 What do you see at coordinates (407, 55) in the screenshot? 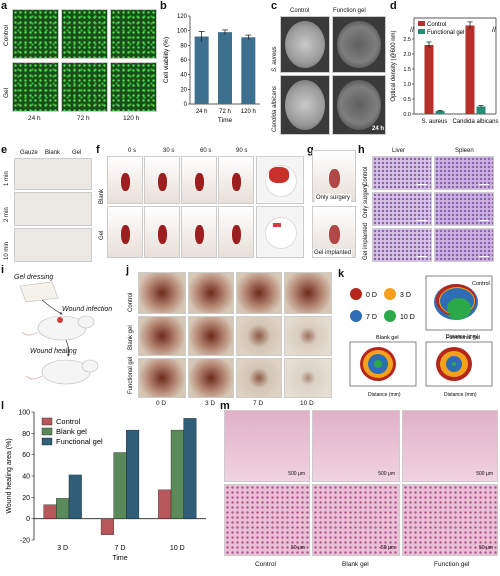
I see `d-ytick-label: 2.0` at bounding box center [407, 55].